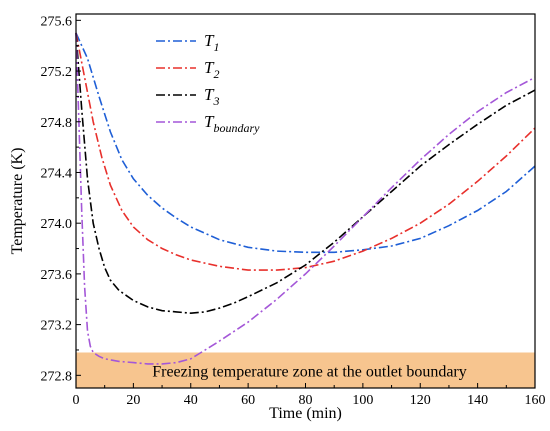  What do you see at coordinates (17, 201) in the screenshot?
I see `y-axis-title: Temperature (K)` at bounding box center [17, 201].